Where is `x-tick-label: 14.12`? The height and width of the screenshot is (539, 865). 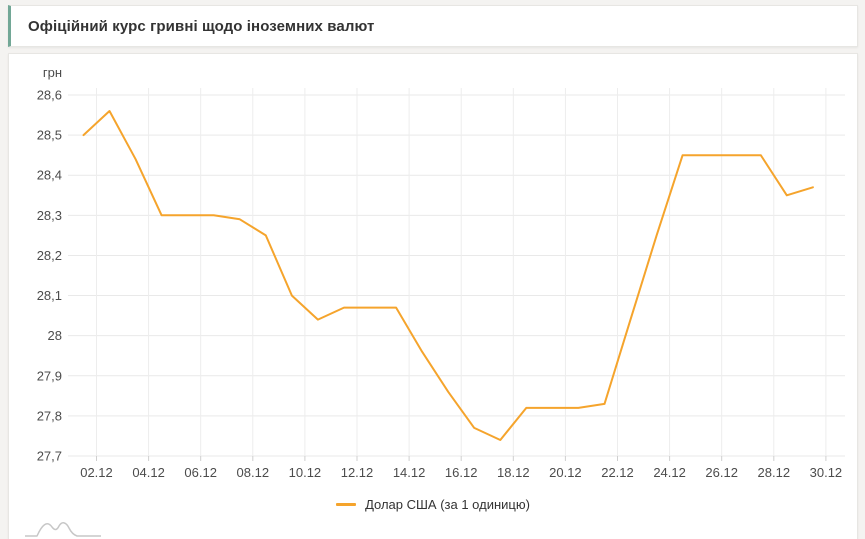 x-tick-label: 14.12 is located at coordinates (409, 472).